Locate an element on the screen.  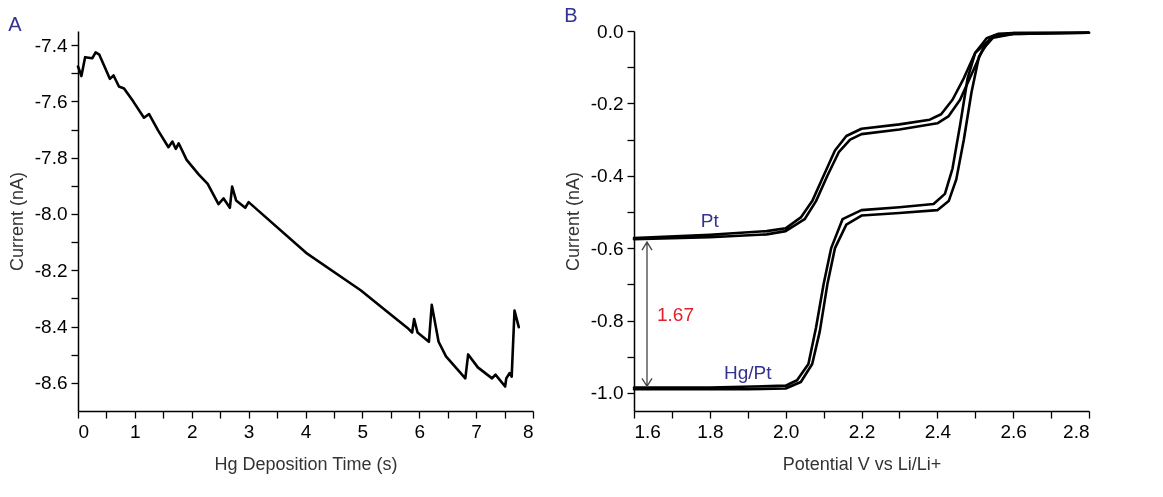
chart-title: B is located at coordinates (571, 15).